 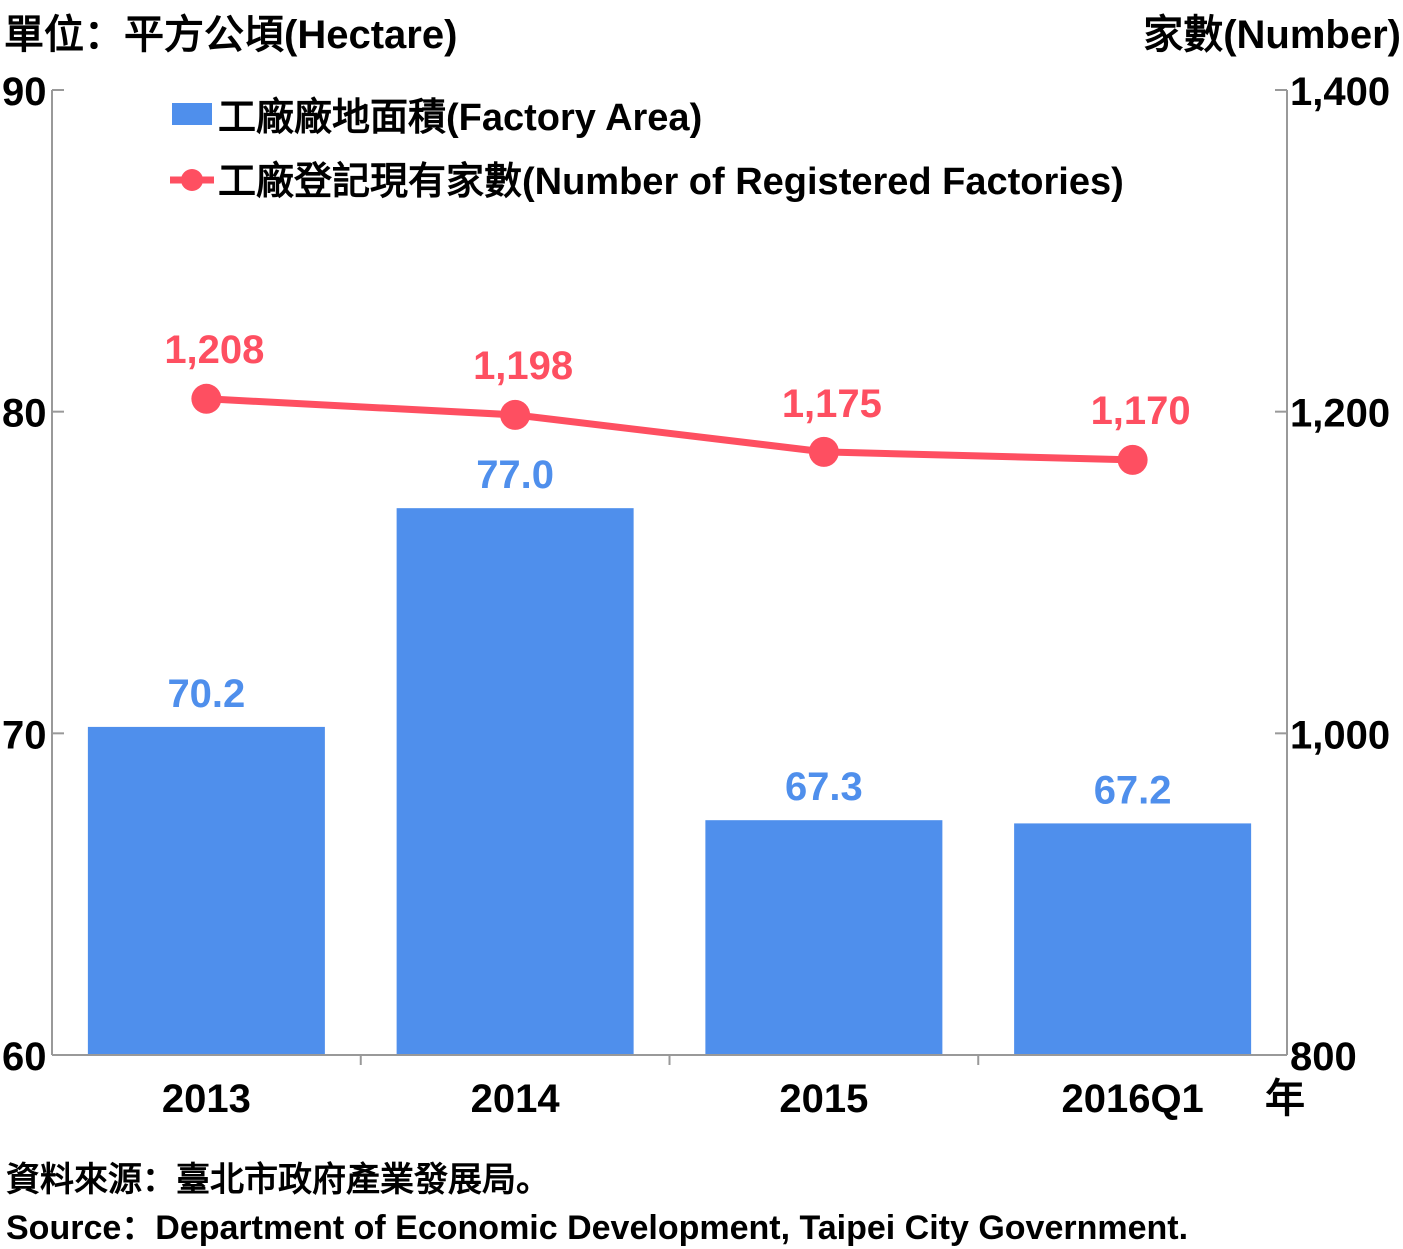 I want to click on bar-label-2015: 67.3, so click(x=824, y=787).